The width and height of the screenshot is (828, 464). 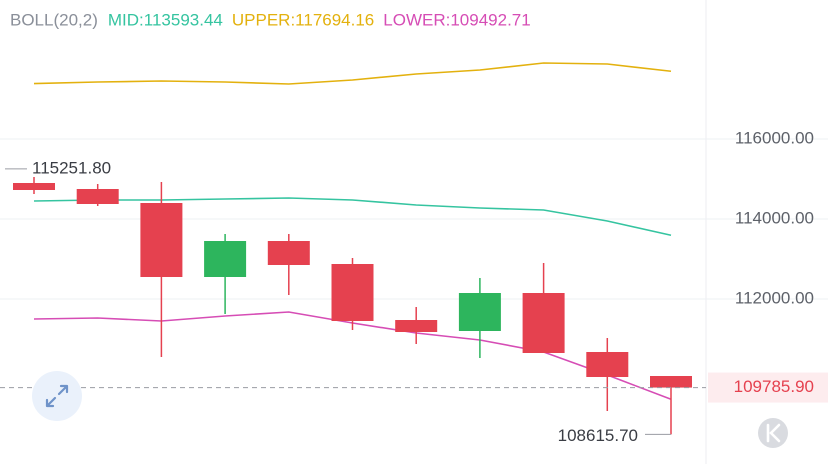 I want to click on y-tick-label: 116000.00, so click(x=774, y=137).